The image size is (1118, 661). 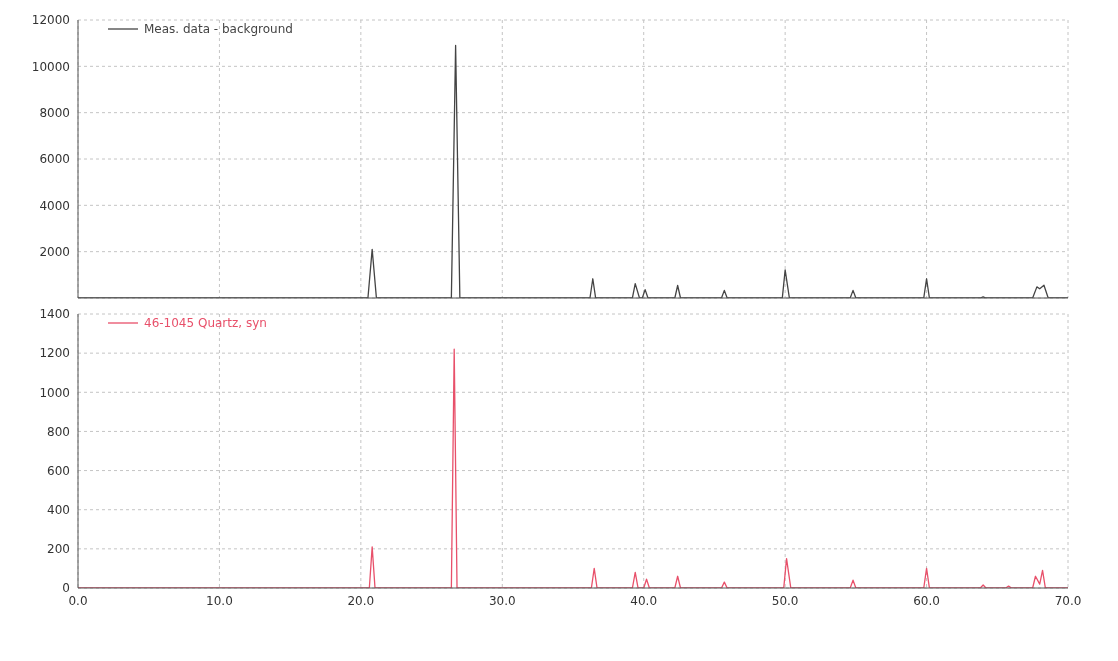 What do you see at coordinates (218, 29) in the screenshot?
I see `legend-label: Meas. data - background` at bounding box center [218, 29].